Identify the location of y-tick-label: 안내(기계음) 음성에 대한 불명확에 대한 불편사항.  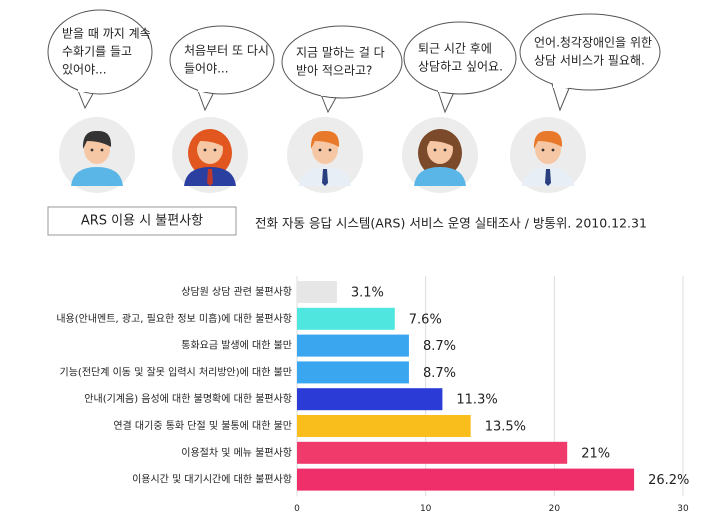
(188, 399).